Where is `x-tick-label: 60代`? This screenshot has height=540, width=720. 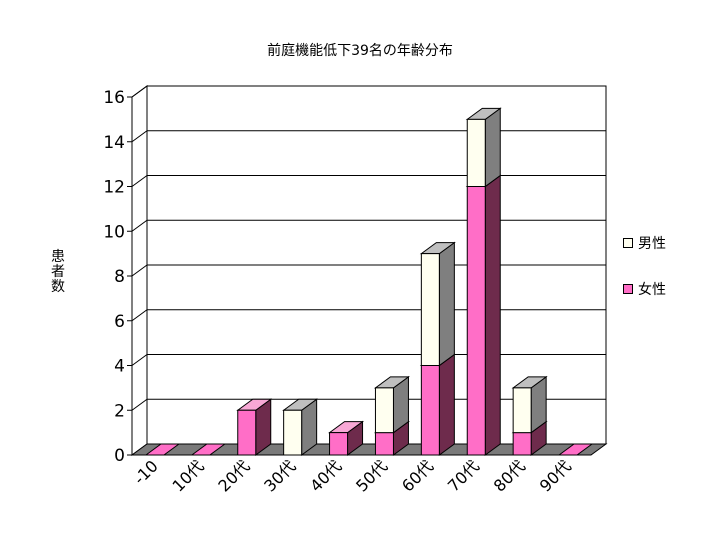
x-tick-label: 60代 is located at coordinates (417, 475).